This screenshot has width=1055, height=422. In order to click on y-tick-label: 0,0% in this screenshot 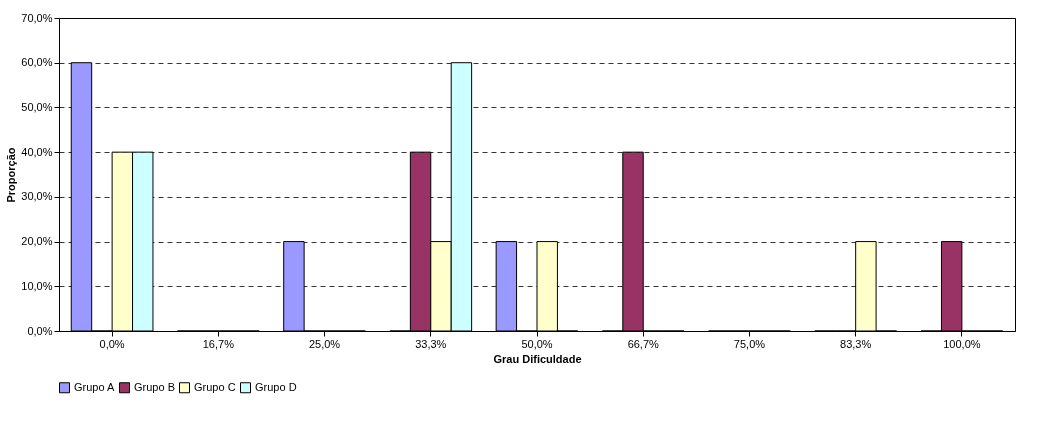, I will do `click(40, 330)`.